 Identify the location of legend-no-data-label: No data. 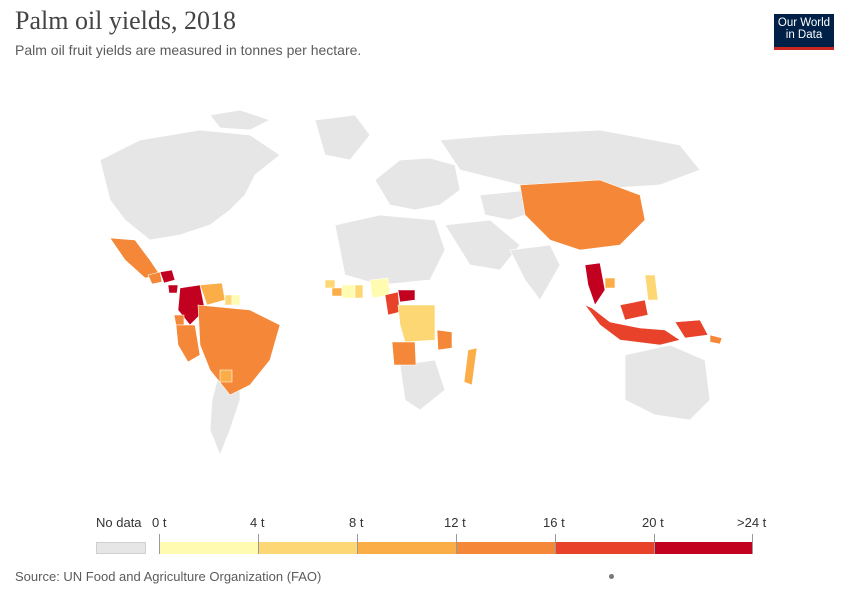
(119, 522).